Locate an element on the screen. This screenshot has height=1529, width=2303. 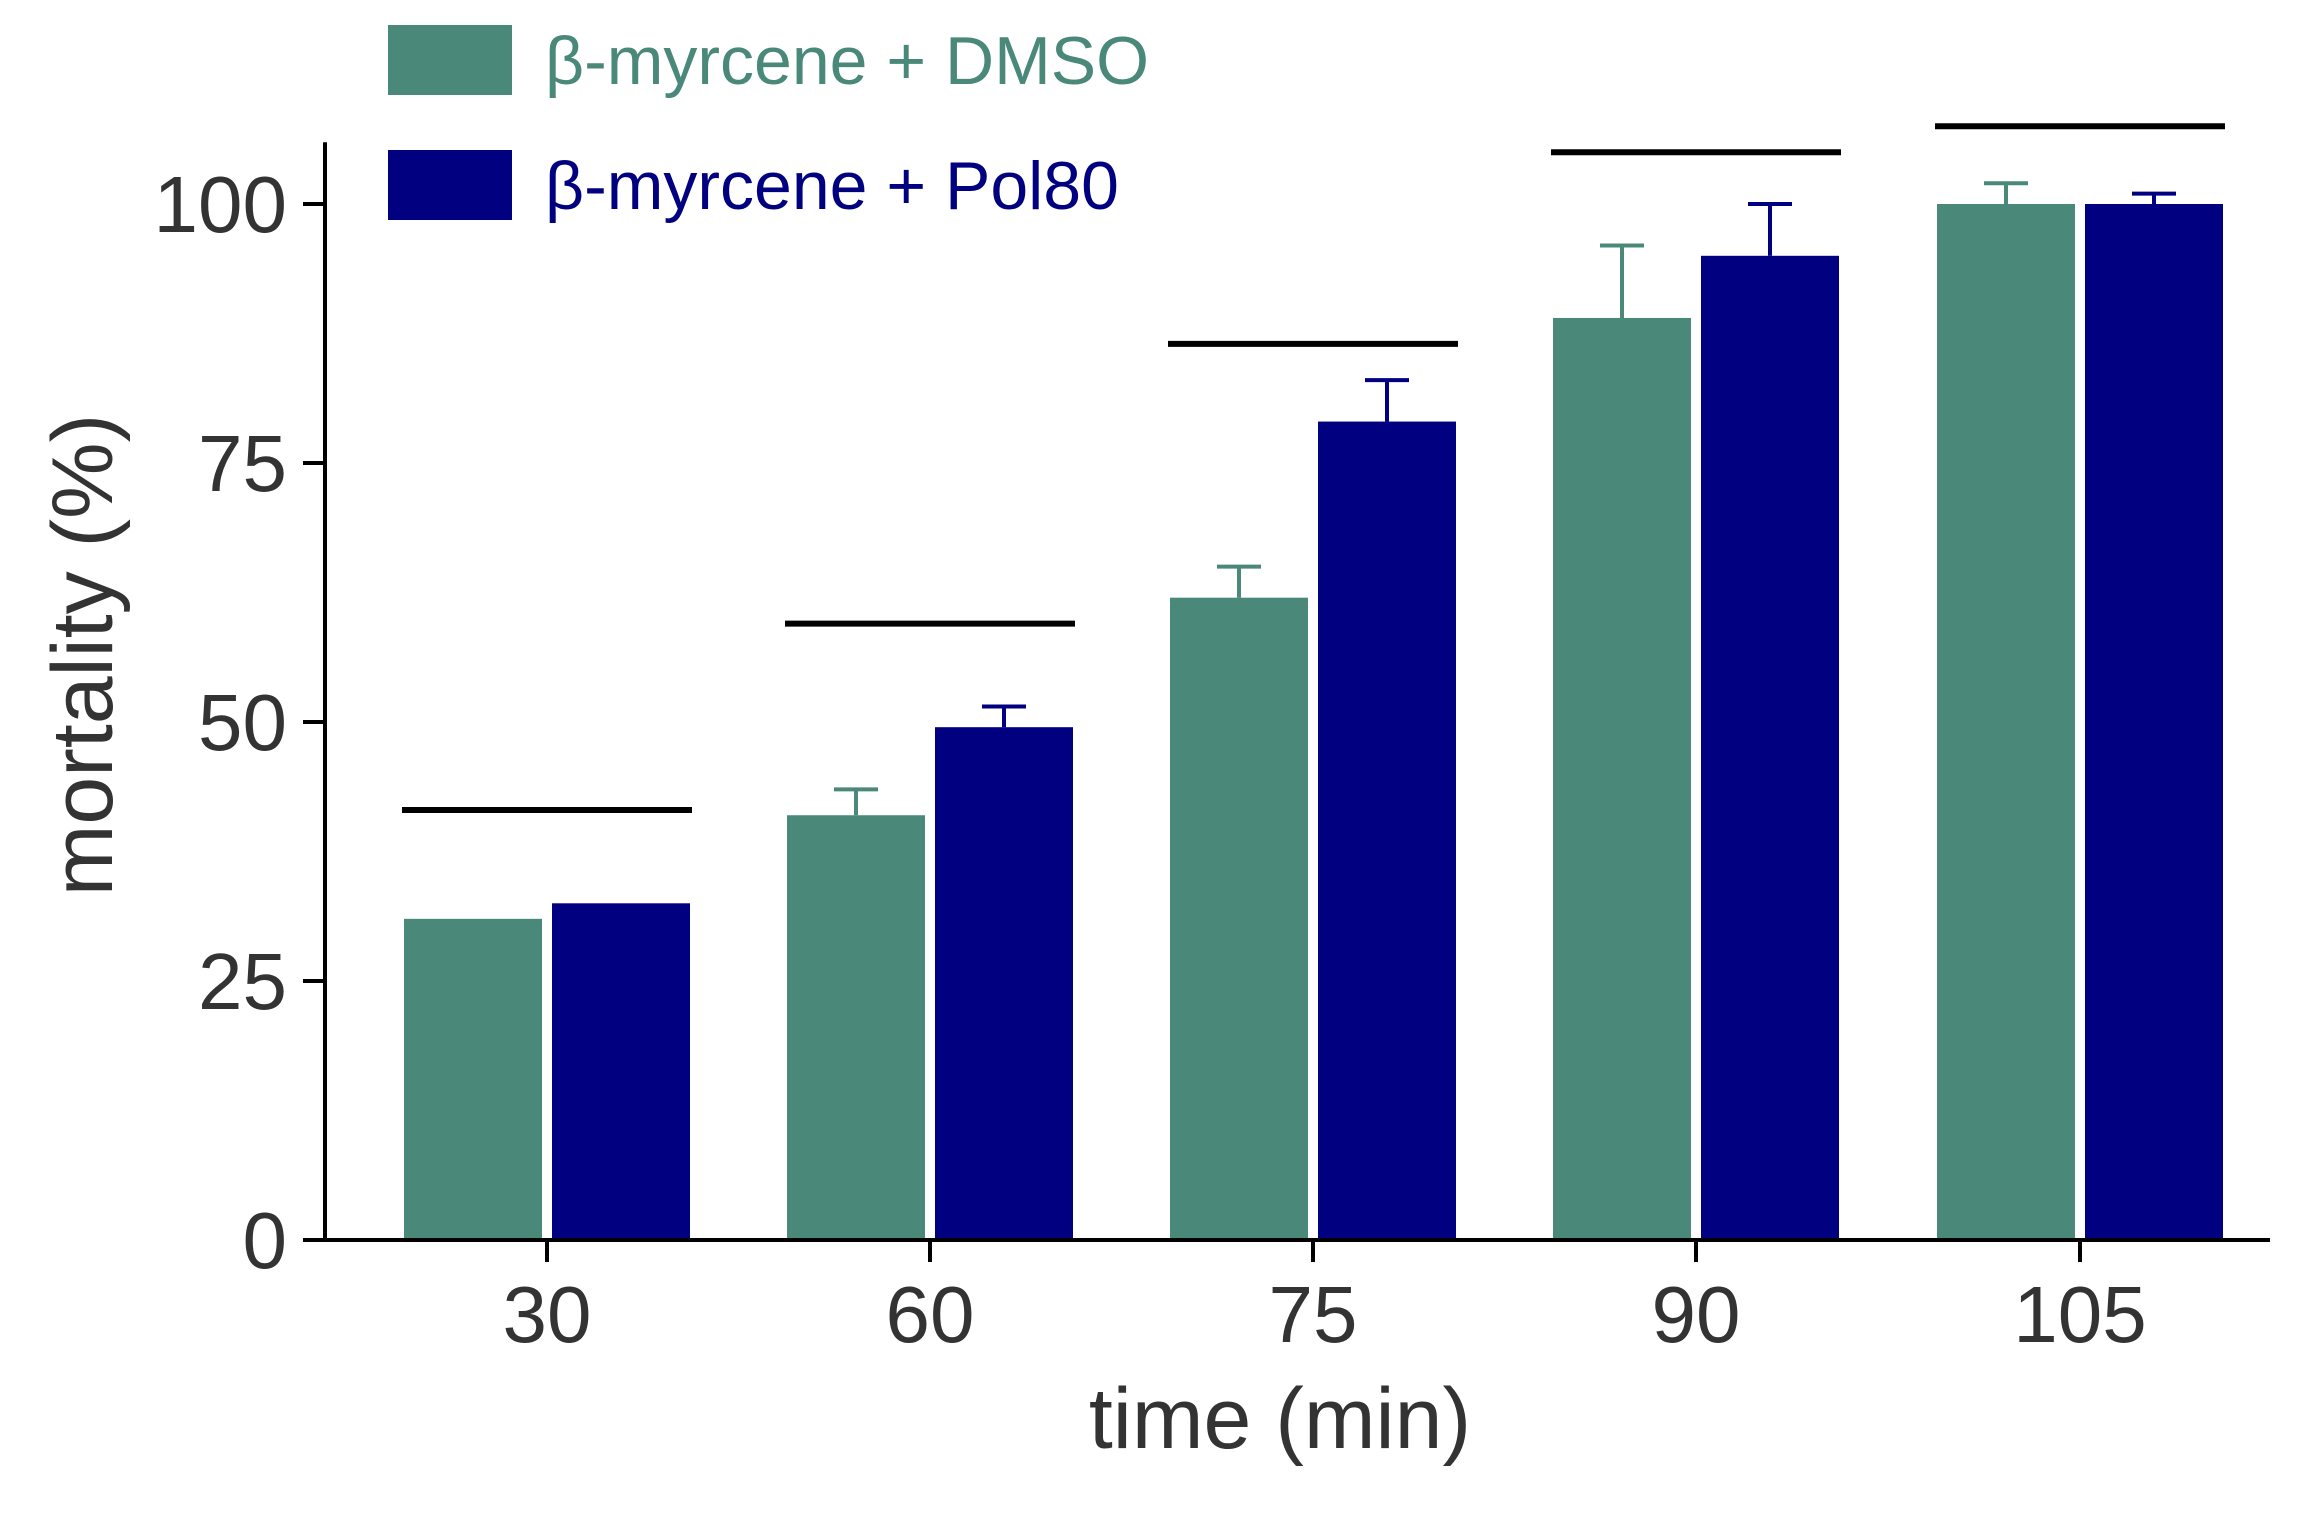
x-tick-label: 30 is located at coordinates (547, 1314).